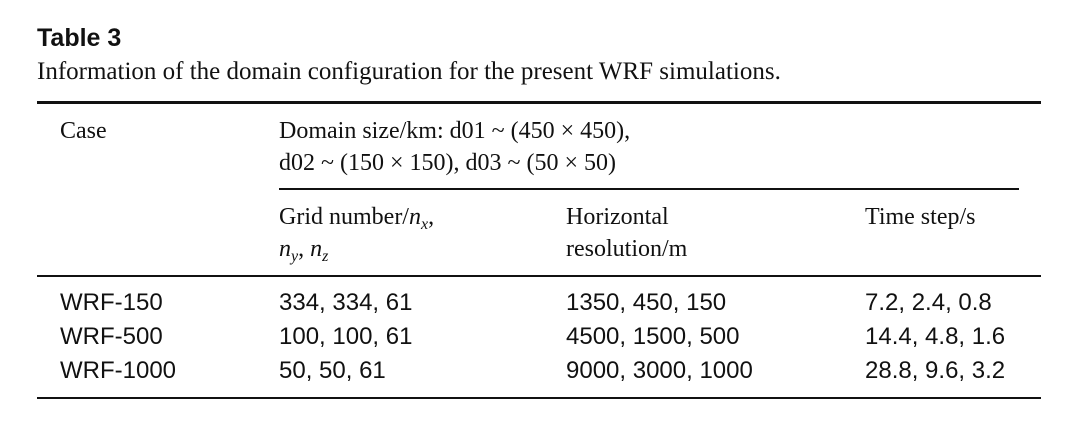 The width and height of the screenshot is (1065, 422). What do you see at coordinates (111, 302) in the screenshot?
I see `row-case: WRF-150` at bounding box center [111, 302].